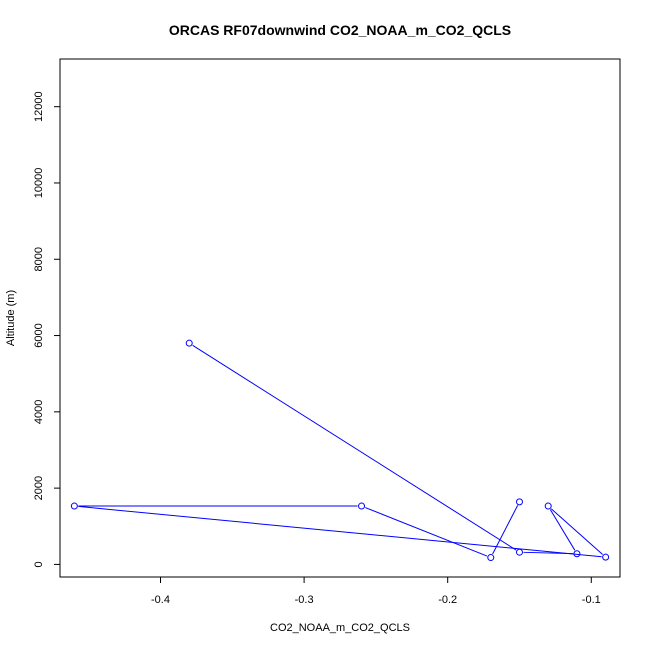  I want to click on x-tick-label: -0.4, so click(160, 600).